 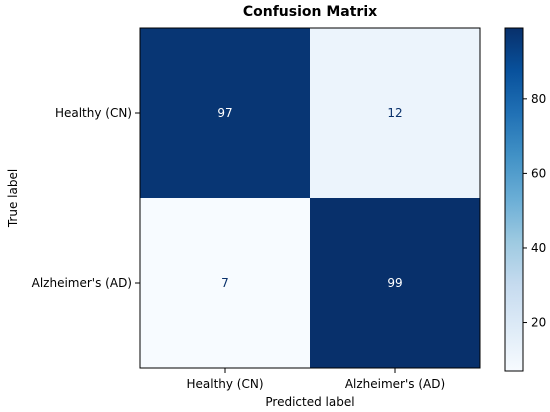 I want to click on y-tick-label: Alzheimer's (AD), so click(x=82, y=283).